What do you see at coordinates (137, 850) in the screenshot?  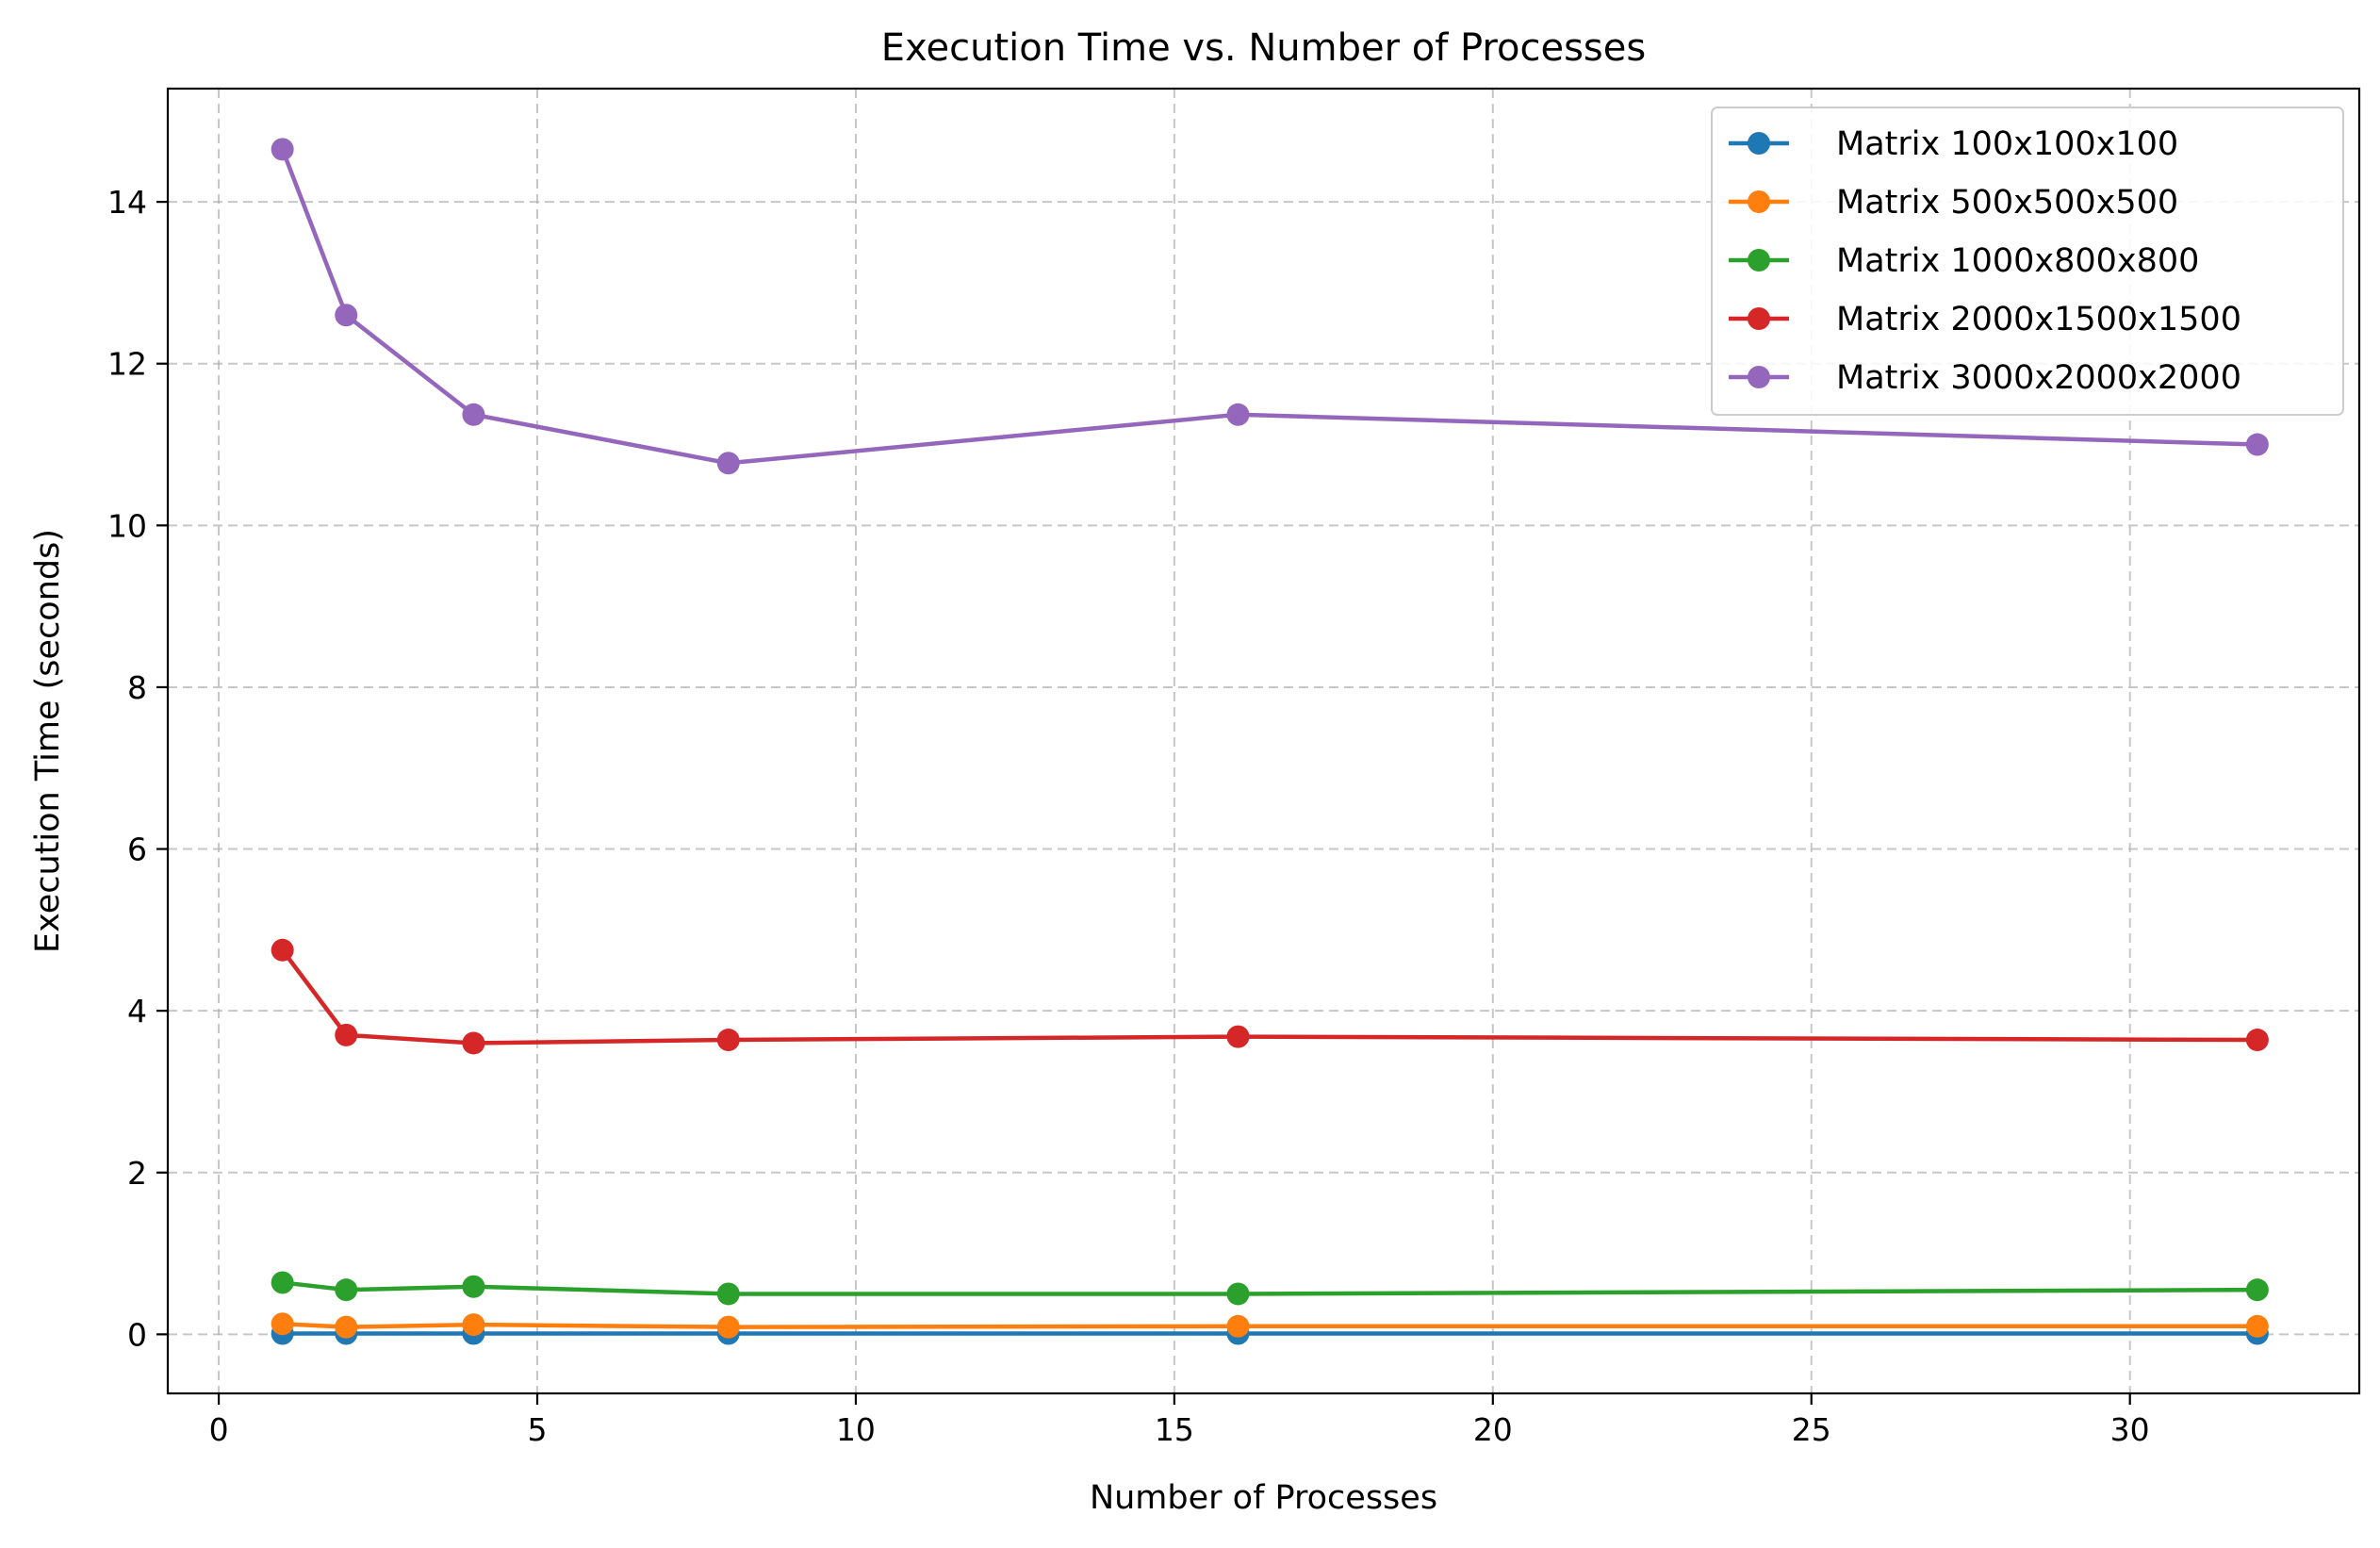 I see `y-tick-label: 6` at bounding box center [137, 850].